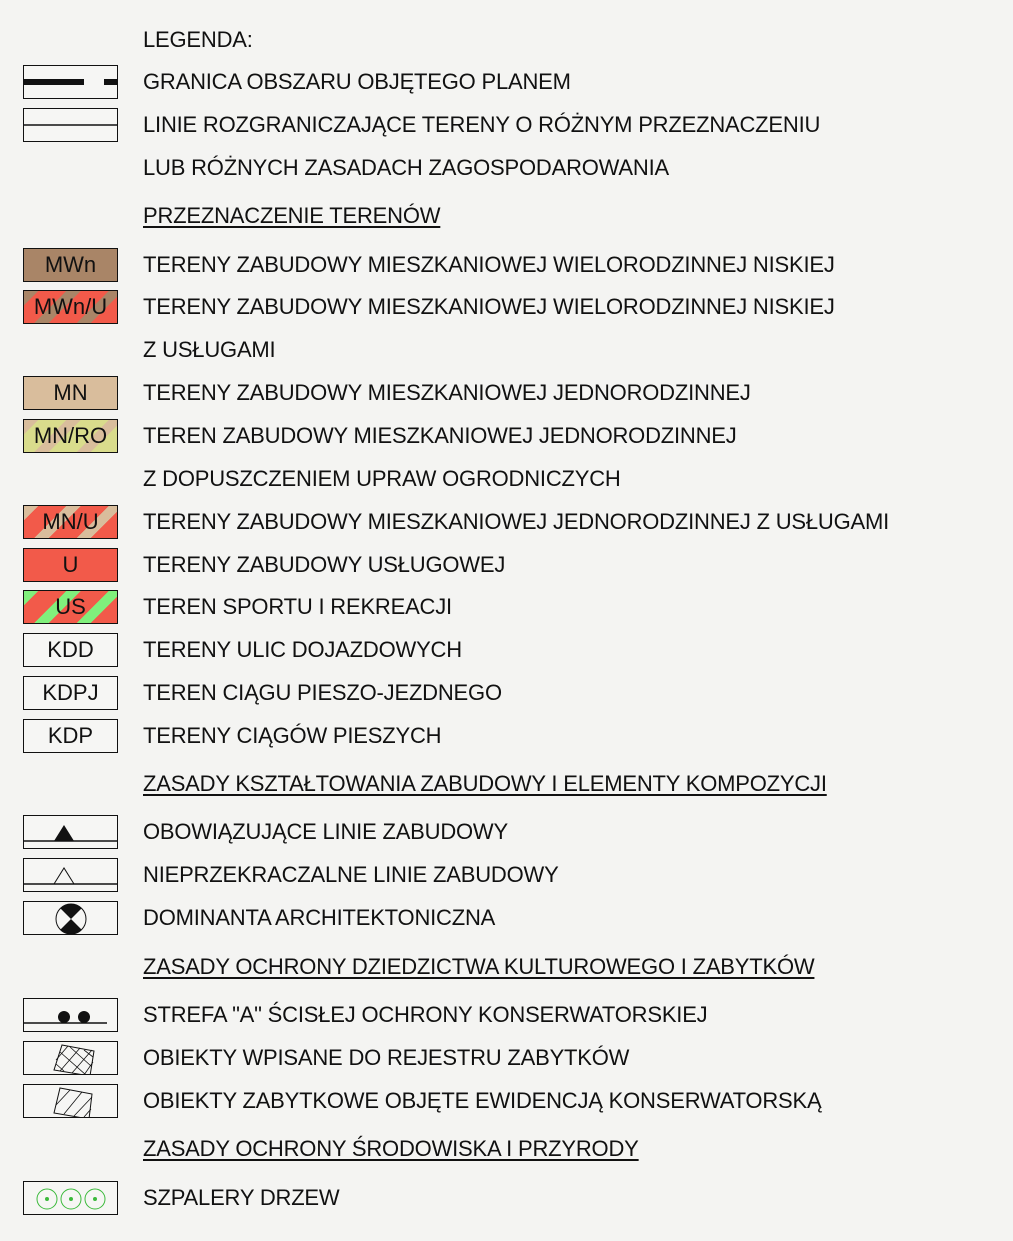 Image resolution: width=1013 pixels, height=1241 pixels. Describe the element at coordinates (382, 478) in the screenshot. I see `legend-label-continuation: Z DOPUSZCZENIEM UPRAW OGRODNICZYCH` at that location.